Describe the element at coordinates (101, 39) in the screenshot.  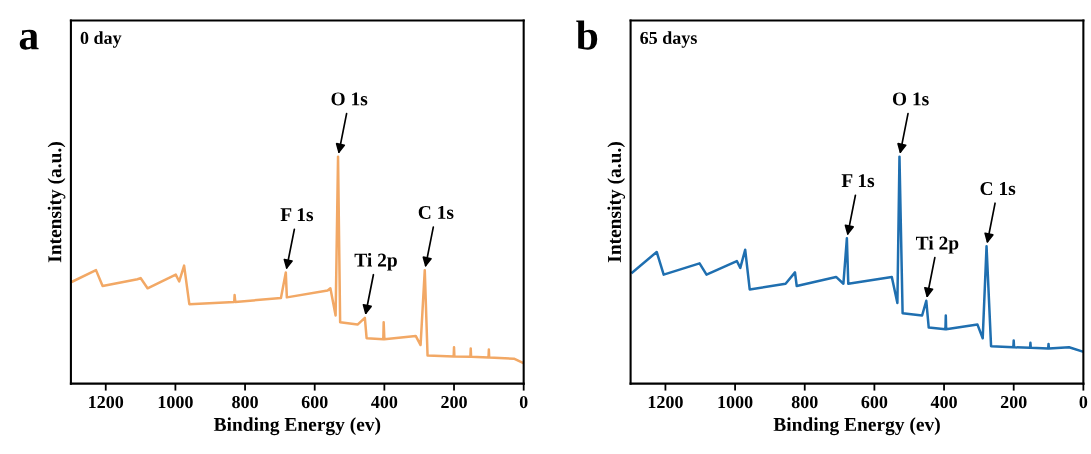
I see `text: 0 day` at that location.